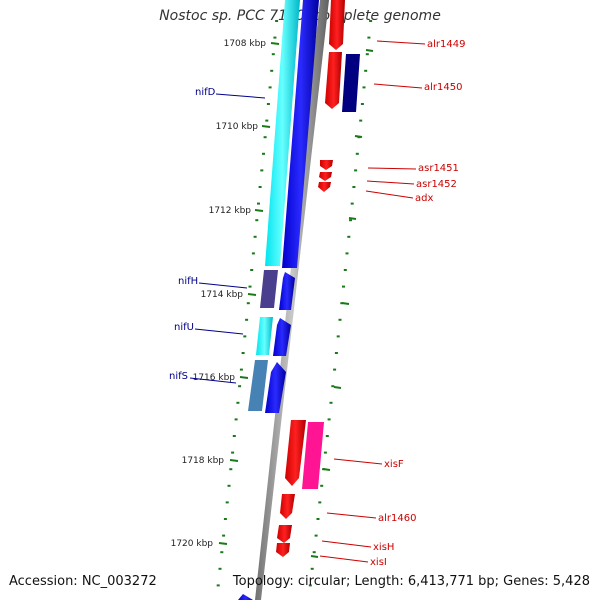 The width and height of the screenshot is (600, 600). What do you see at coordinates (397, 518) in the screenshot?
I see `label-alr1460: alr1460` at bounding box center [397, 518].